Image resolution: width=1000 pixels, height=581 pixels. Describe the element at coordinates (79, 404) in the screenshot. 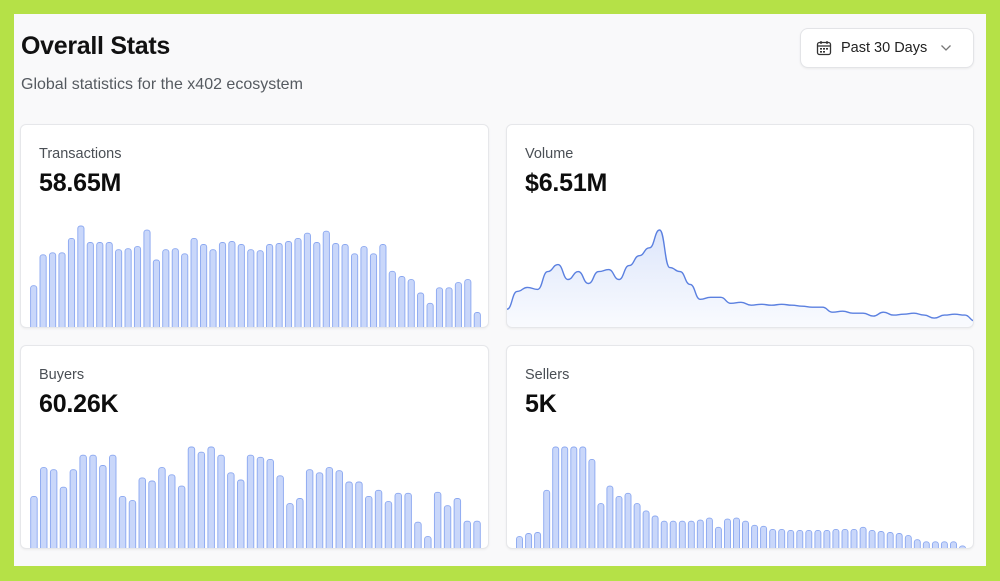

I see `card-value: 60.26K` at that location.